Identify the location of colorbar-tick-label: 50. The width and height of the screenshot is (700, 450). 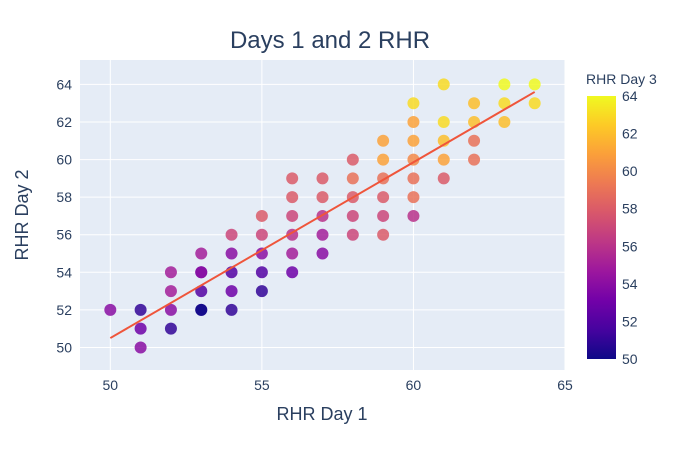
(630, 359).